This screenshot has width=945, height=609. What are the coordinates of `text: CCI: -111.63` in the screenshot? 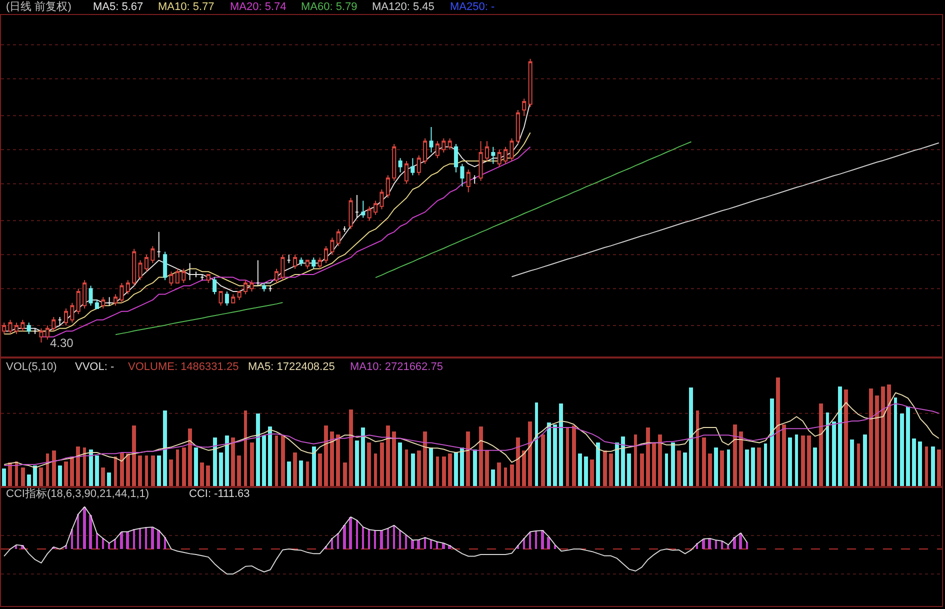 It's located at (219, 494).